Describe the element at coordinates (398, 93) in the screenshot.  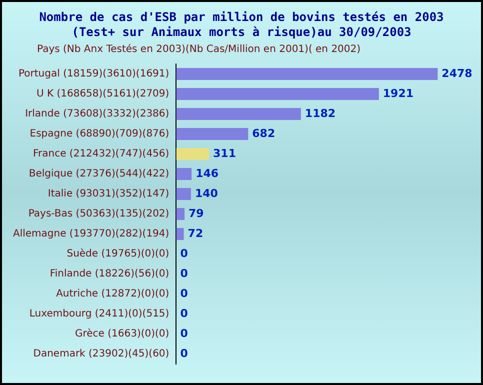
I see `data-label: 1921` at that location.